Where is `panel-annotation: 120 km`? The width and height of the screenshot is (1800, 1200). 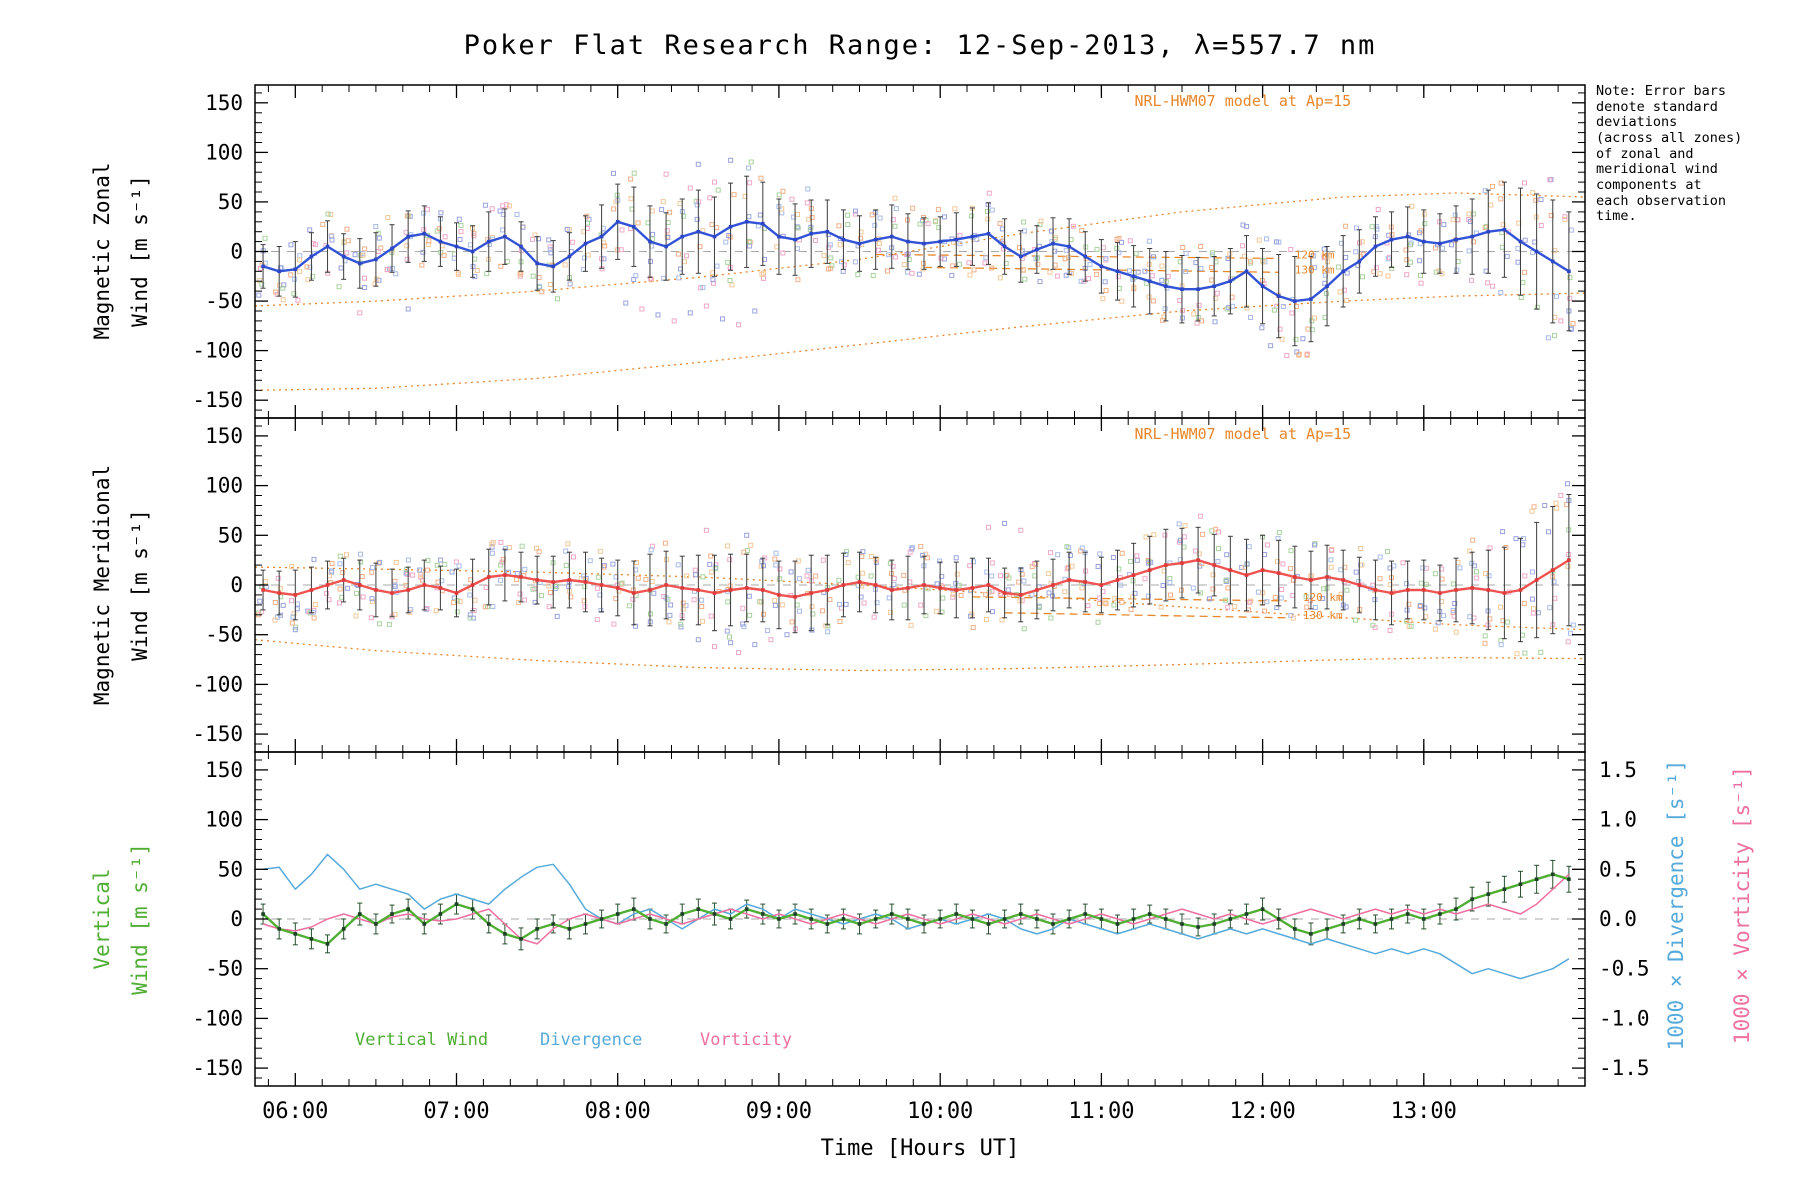 panel-annotation: 120 km is located at coordinates (1315, 254).